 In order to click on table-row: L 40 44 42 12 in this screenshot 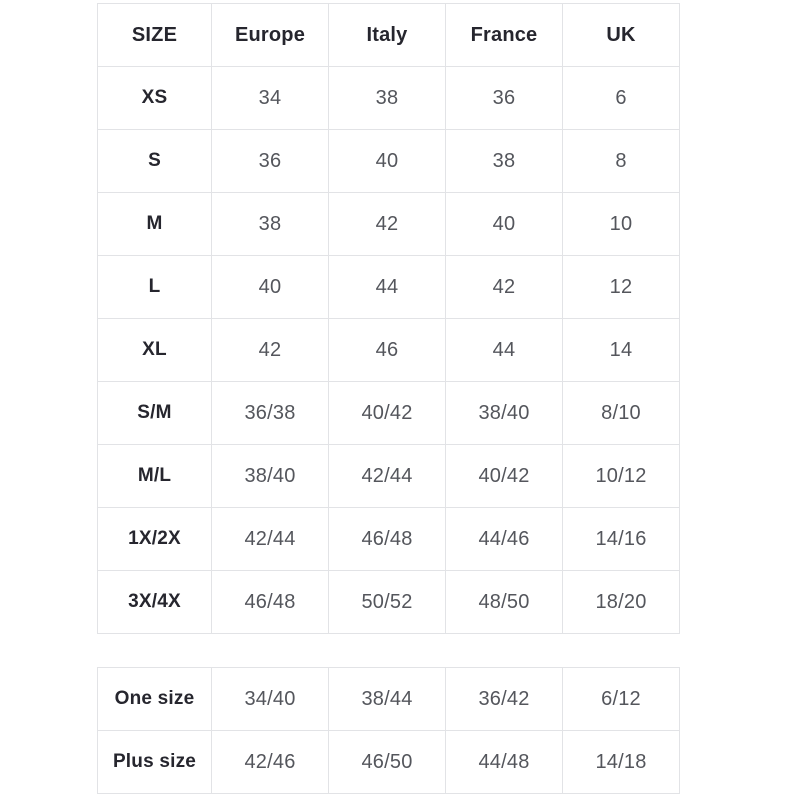, I will do `click(388, 287)`.